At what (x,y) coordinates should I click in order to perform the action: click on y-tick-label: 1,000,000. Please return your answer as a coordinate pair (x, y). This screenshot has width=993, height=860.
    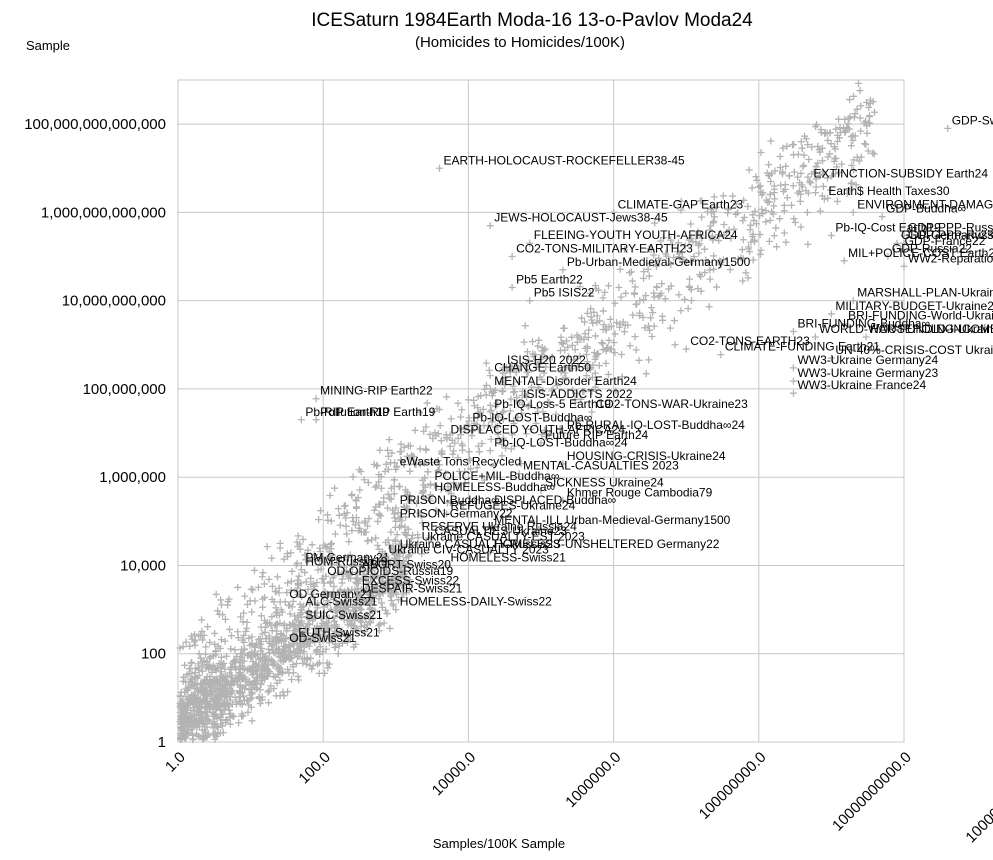
    Looking at the image, I should click on (132, 477).